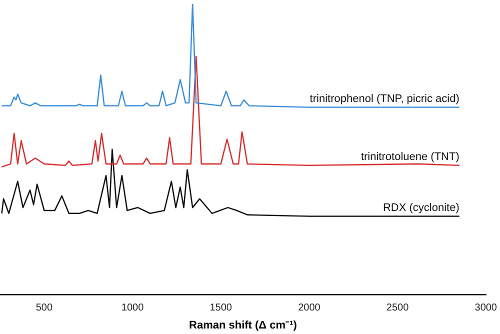  Describe the element at coordinates (486, 308) in the screenshot. I see `x-tick-label: 3000` at that location.